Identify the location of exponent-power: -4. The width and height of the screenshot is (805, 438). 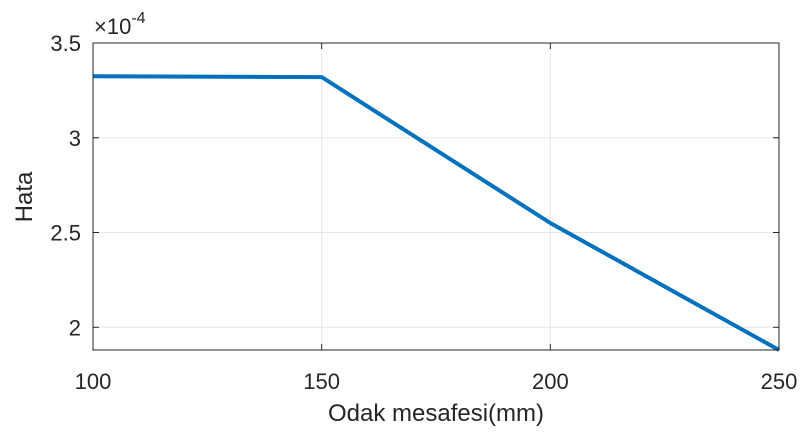
(138, 18).